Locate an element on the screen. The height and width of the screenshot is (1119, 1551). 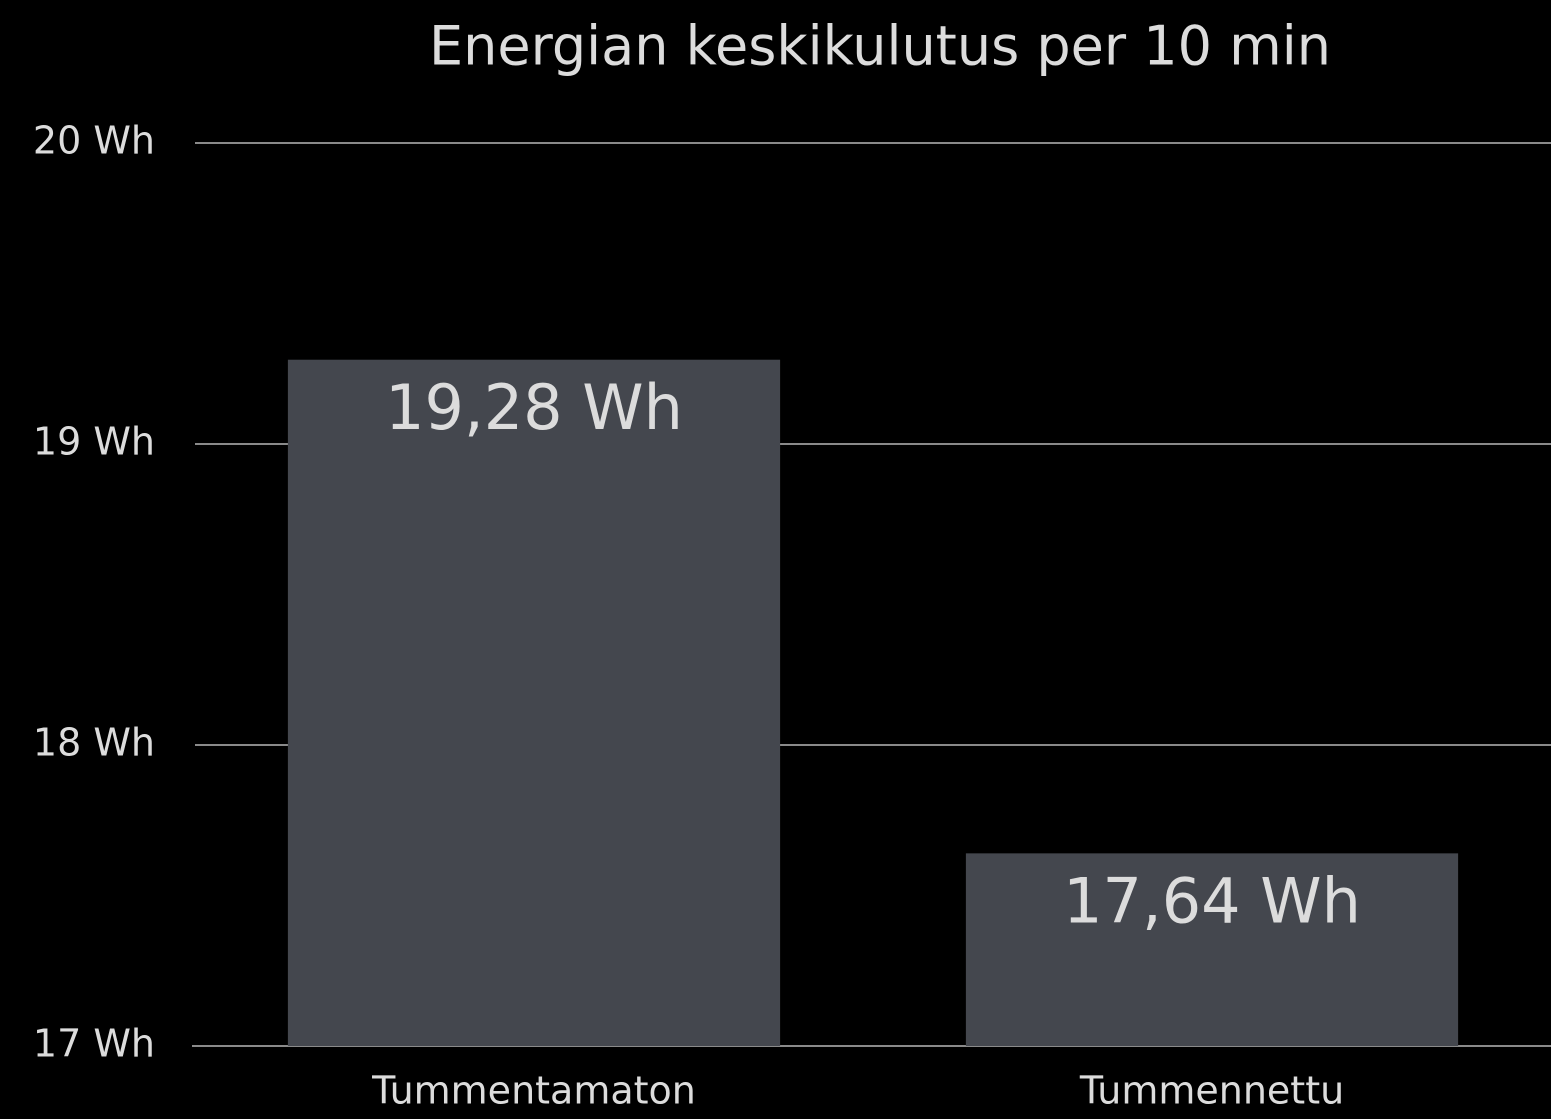
y-tick-label: 19 Wh is located at coordinates (94, 442).